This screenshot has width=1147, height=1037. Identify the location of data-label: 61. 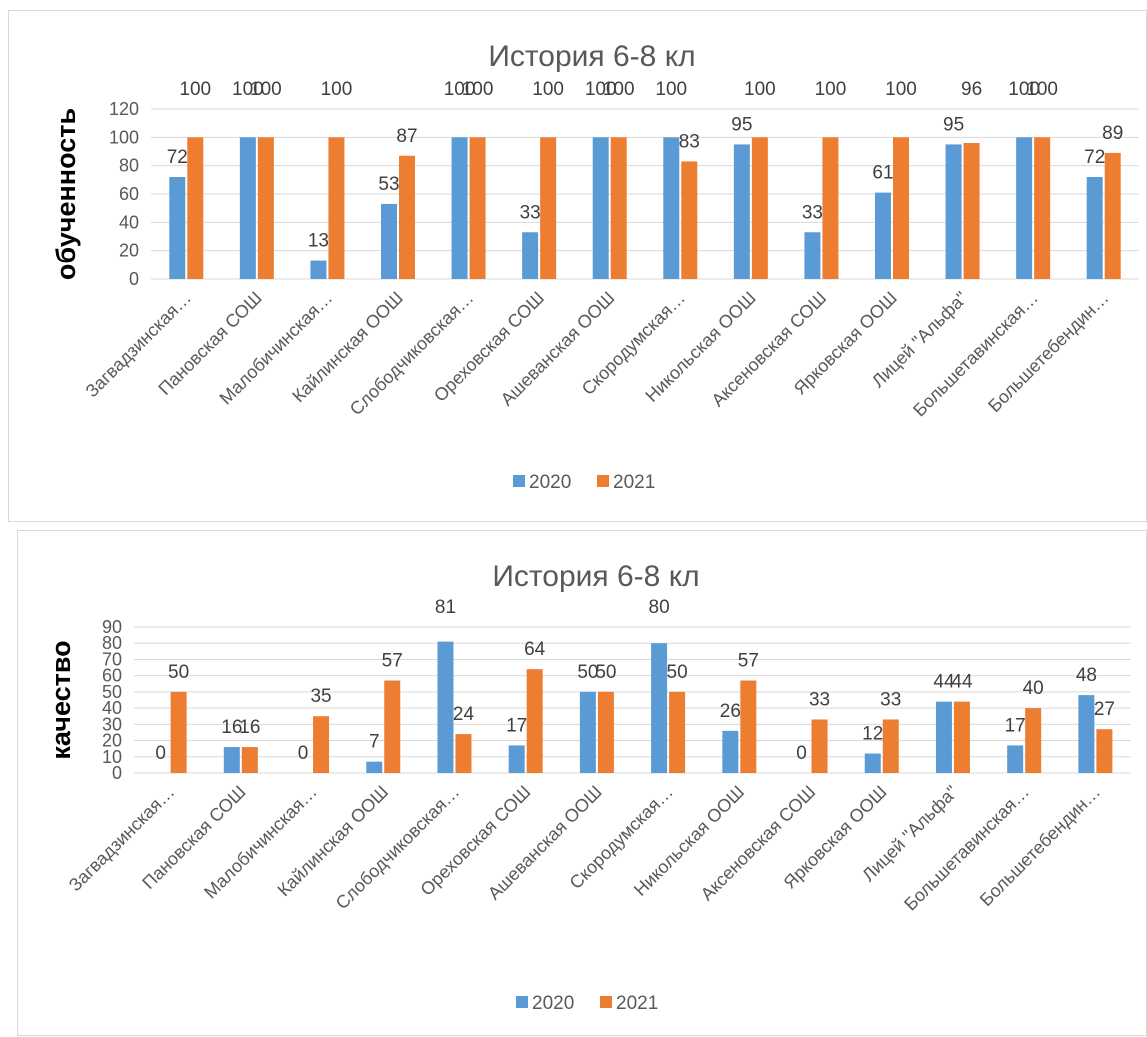
(882, 173).